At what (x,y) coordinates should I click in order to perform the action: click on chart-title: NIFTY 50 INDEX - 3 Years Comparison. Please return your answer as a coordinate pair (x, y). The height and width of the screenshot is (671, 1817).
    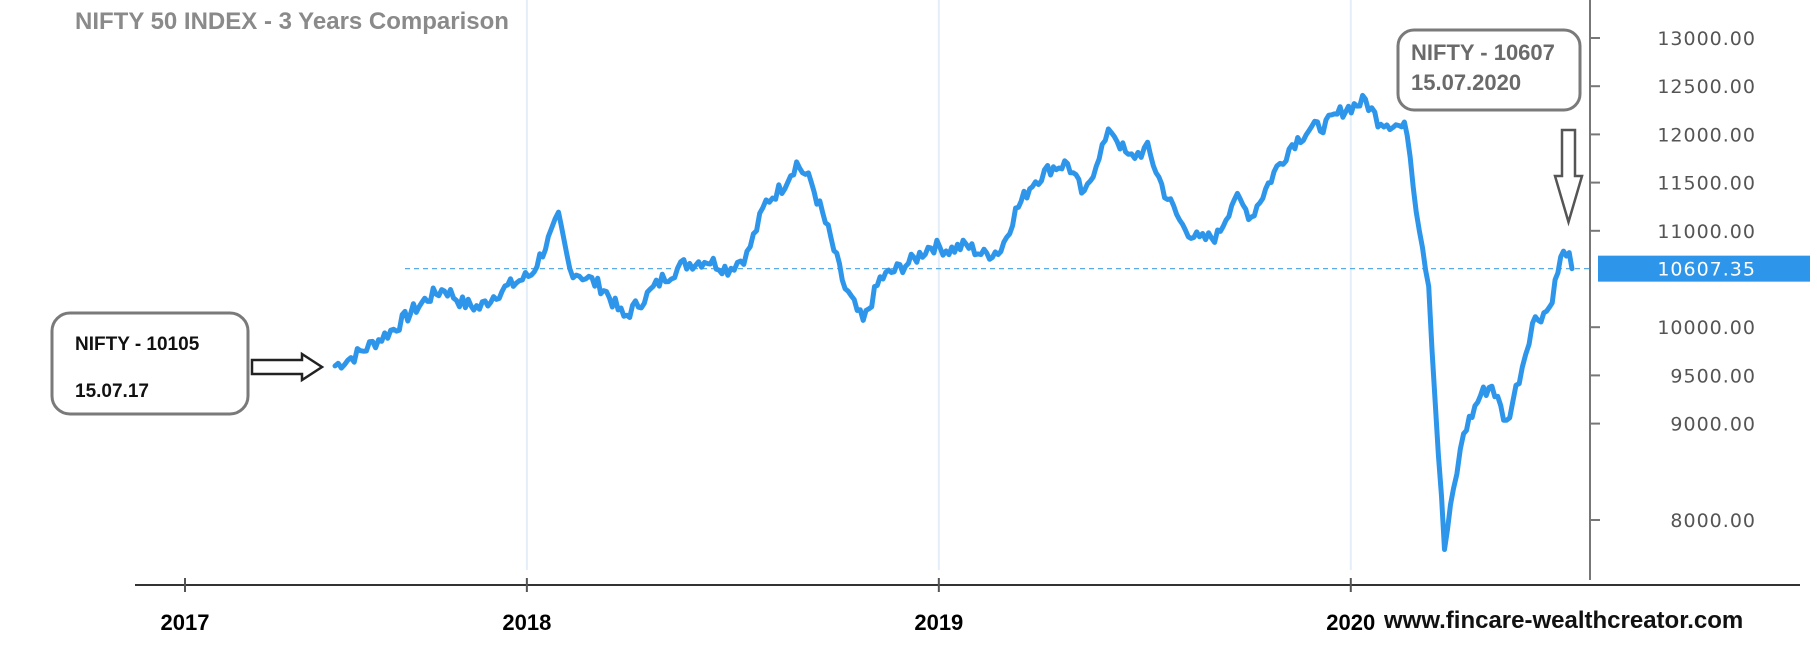
    Looking at the image, I should click on (292, 21).